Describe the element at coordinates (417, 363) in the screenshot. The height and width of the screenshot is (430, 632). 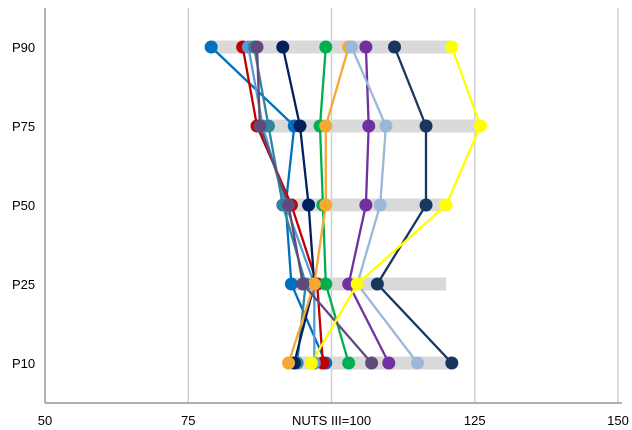
I see `series-10-point-p10` at that location.